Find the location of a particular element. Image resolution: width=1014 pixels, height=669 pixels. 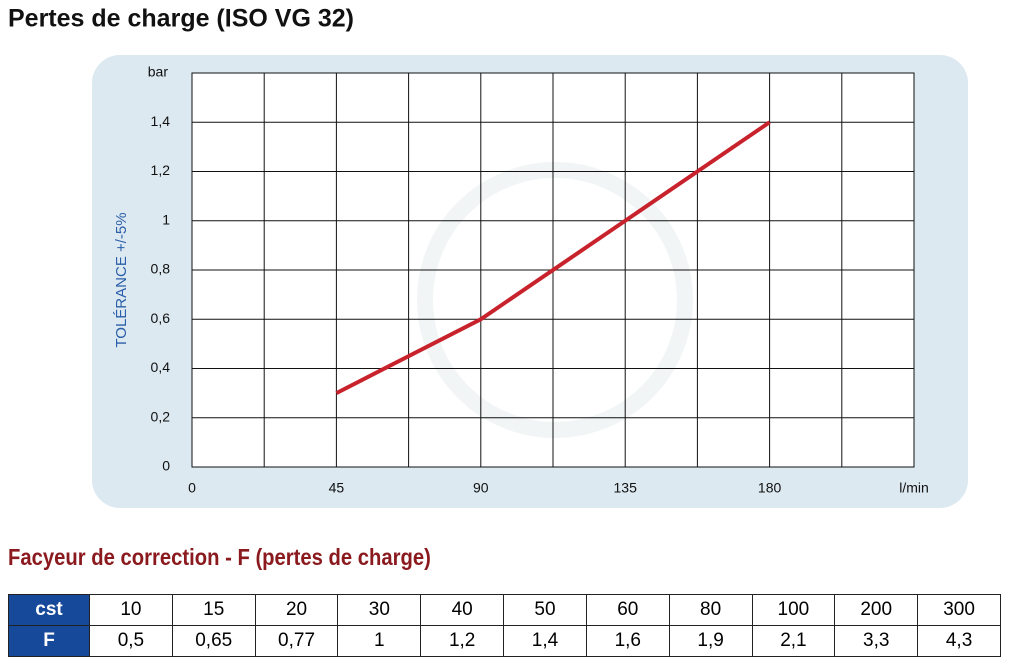

table-cell: 200 is located at coordinates (876, 610).